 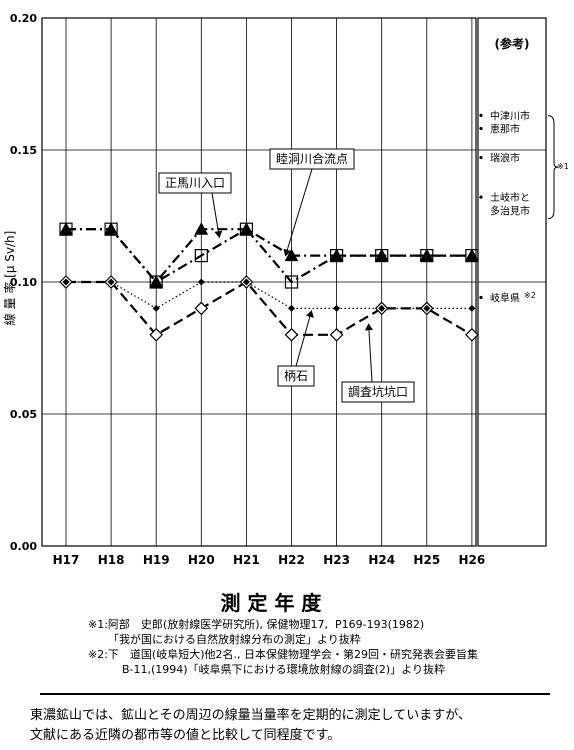 What do you see at coordinates (291, 560) in the screenshot?
I see `x-tick-label: H22` at bounding box center [291, 560].